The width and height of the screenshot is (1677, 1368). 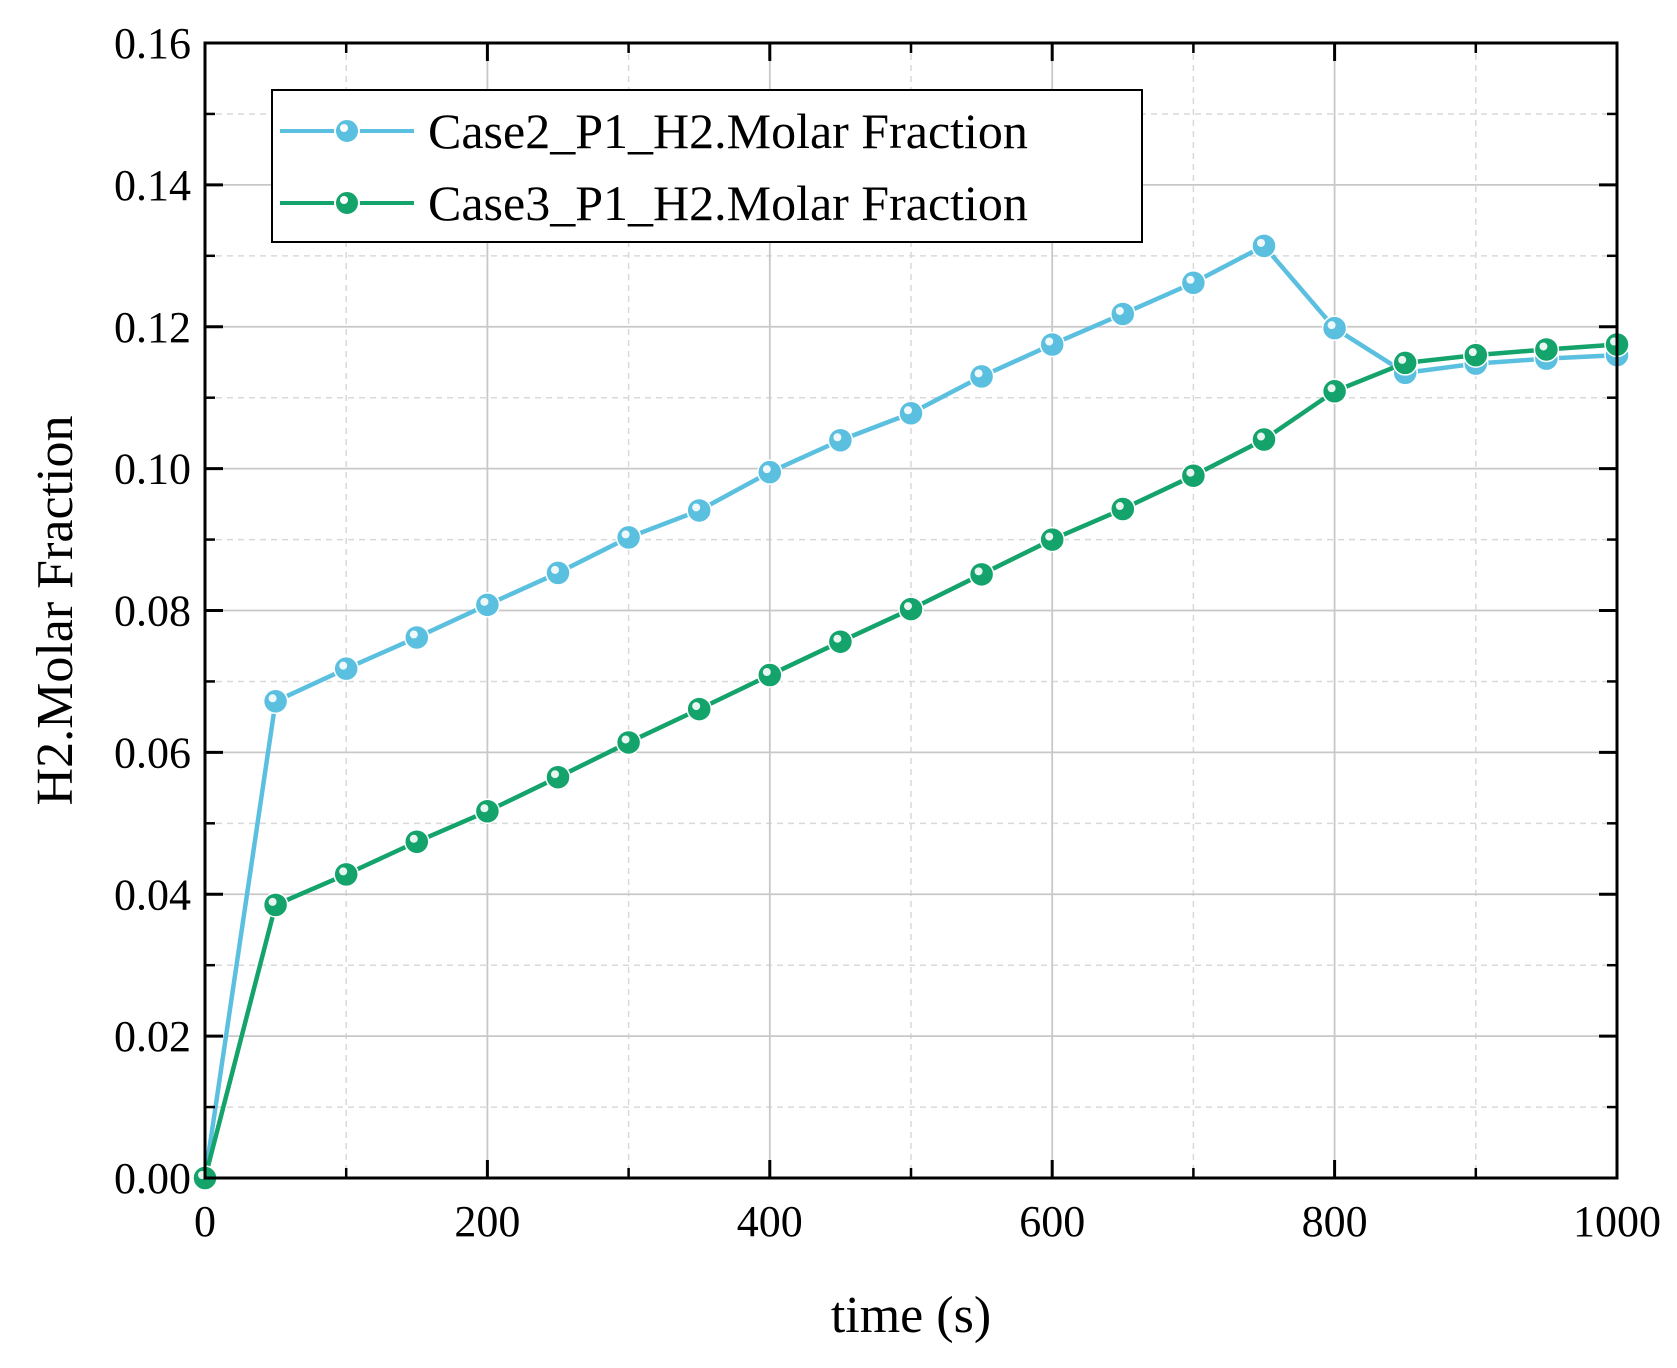 I want to click on y-tick-label: 0.16, so click(x=152, y=43).